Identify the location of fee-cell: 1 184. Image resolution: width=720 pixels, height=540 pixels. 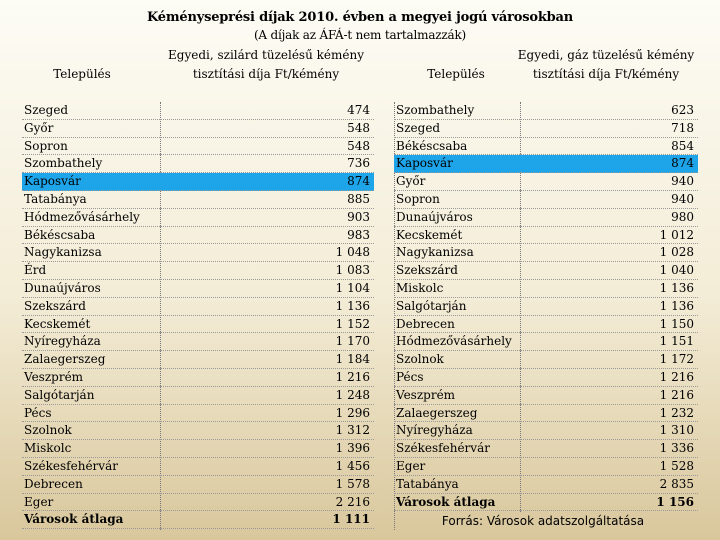
(267, 360).